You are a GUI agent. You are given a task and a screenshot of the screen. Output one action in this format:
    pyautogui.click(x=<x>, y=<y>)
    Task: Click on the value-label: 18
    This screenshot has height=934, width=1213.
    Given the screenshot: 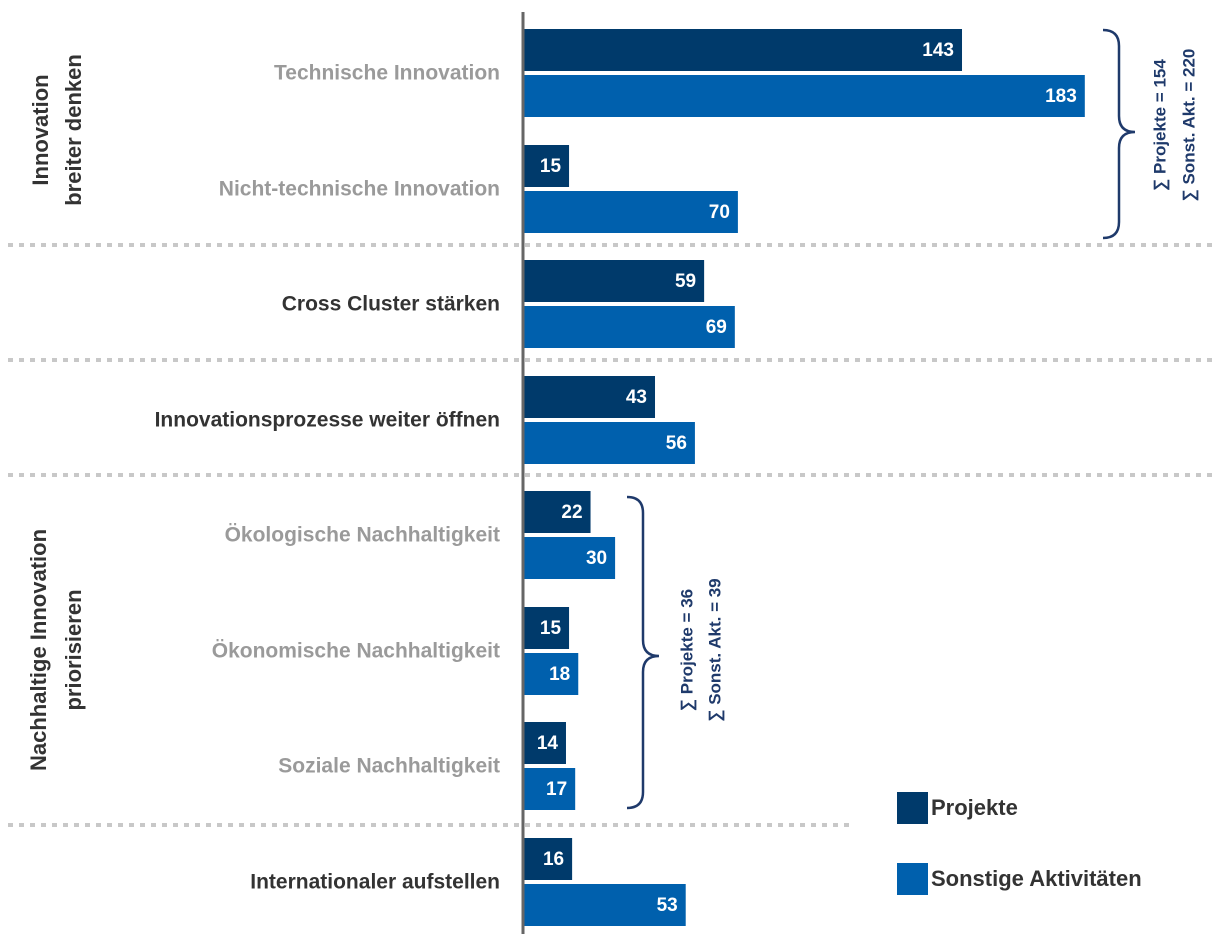 What is the action you would take?
    pyautogui.click(x=559, y=674)
    